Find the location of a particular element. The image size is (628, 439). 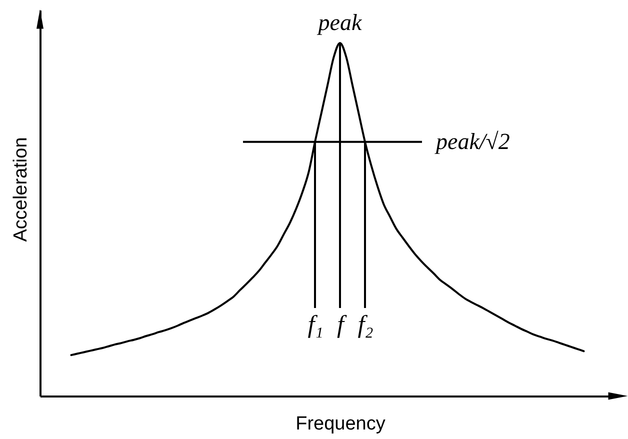

x-tick-label: f₁ is located at coordinates (316, 325).